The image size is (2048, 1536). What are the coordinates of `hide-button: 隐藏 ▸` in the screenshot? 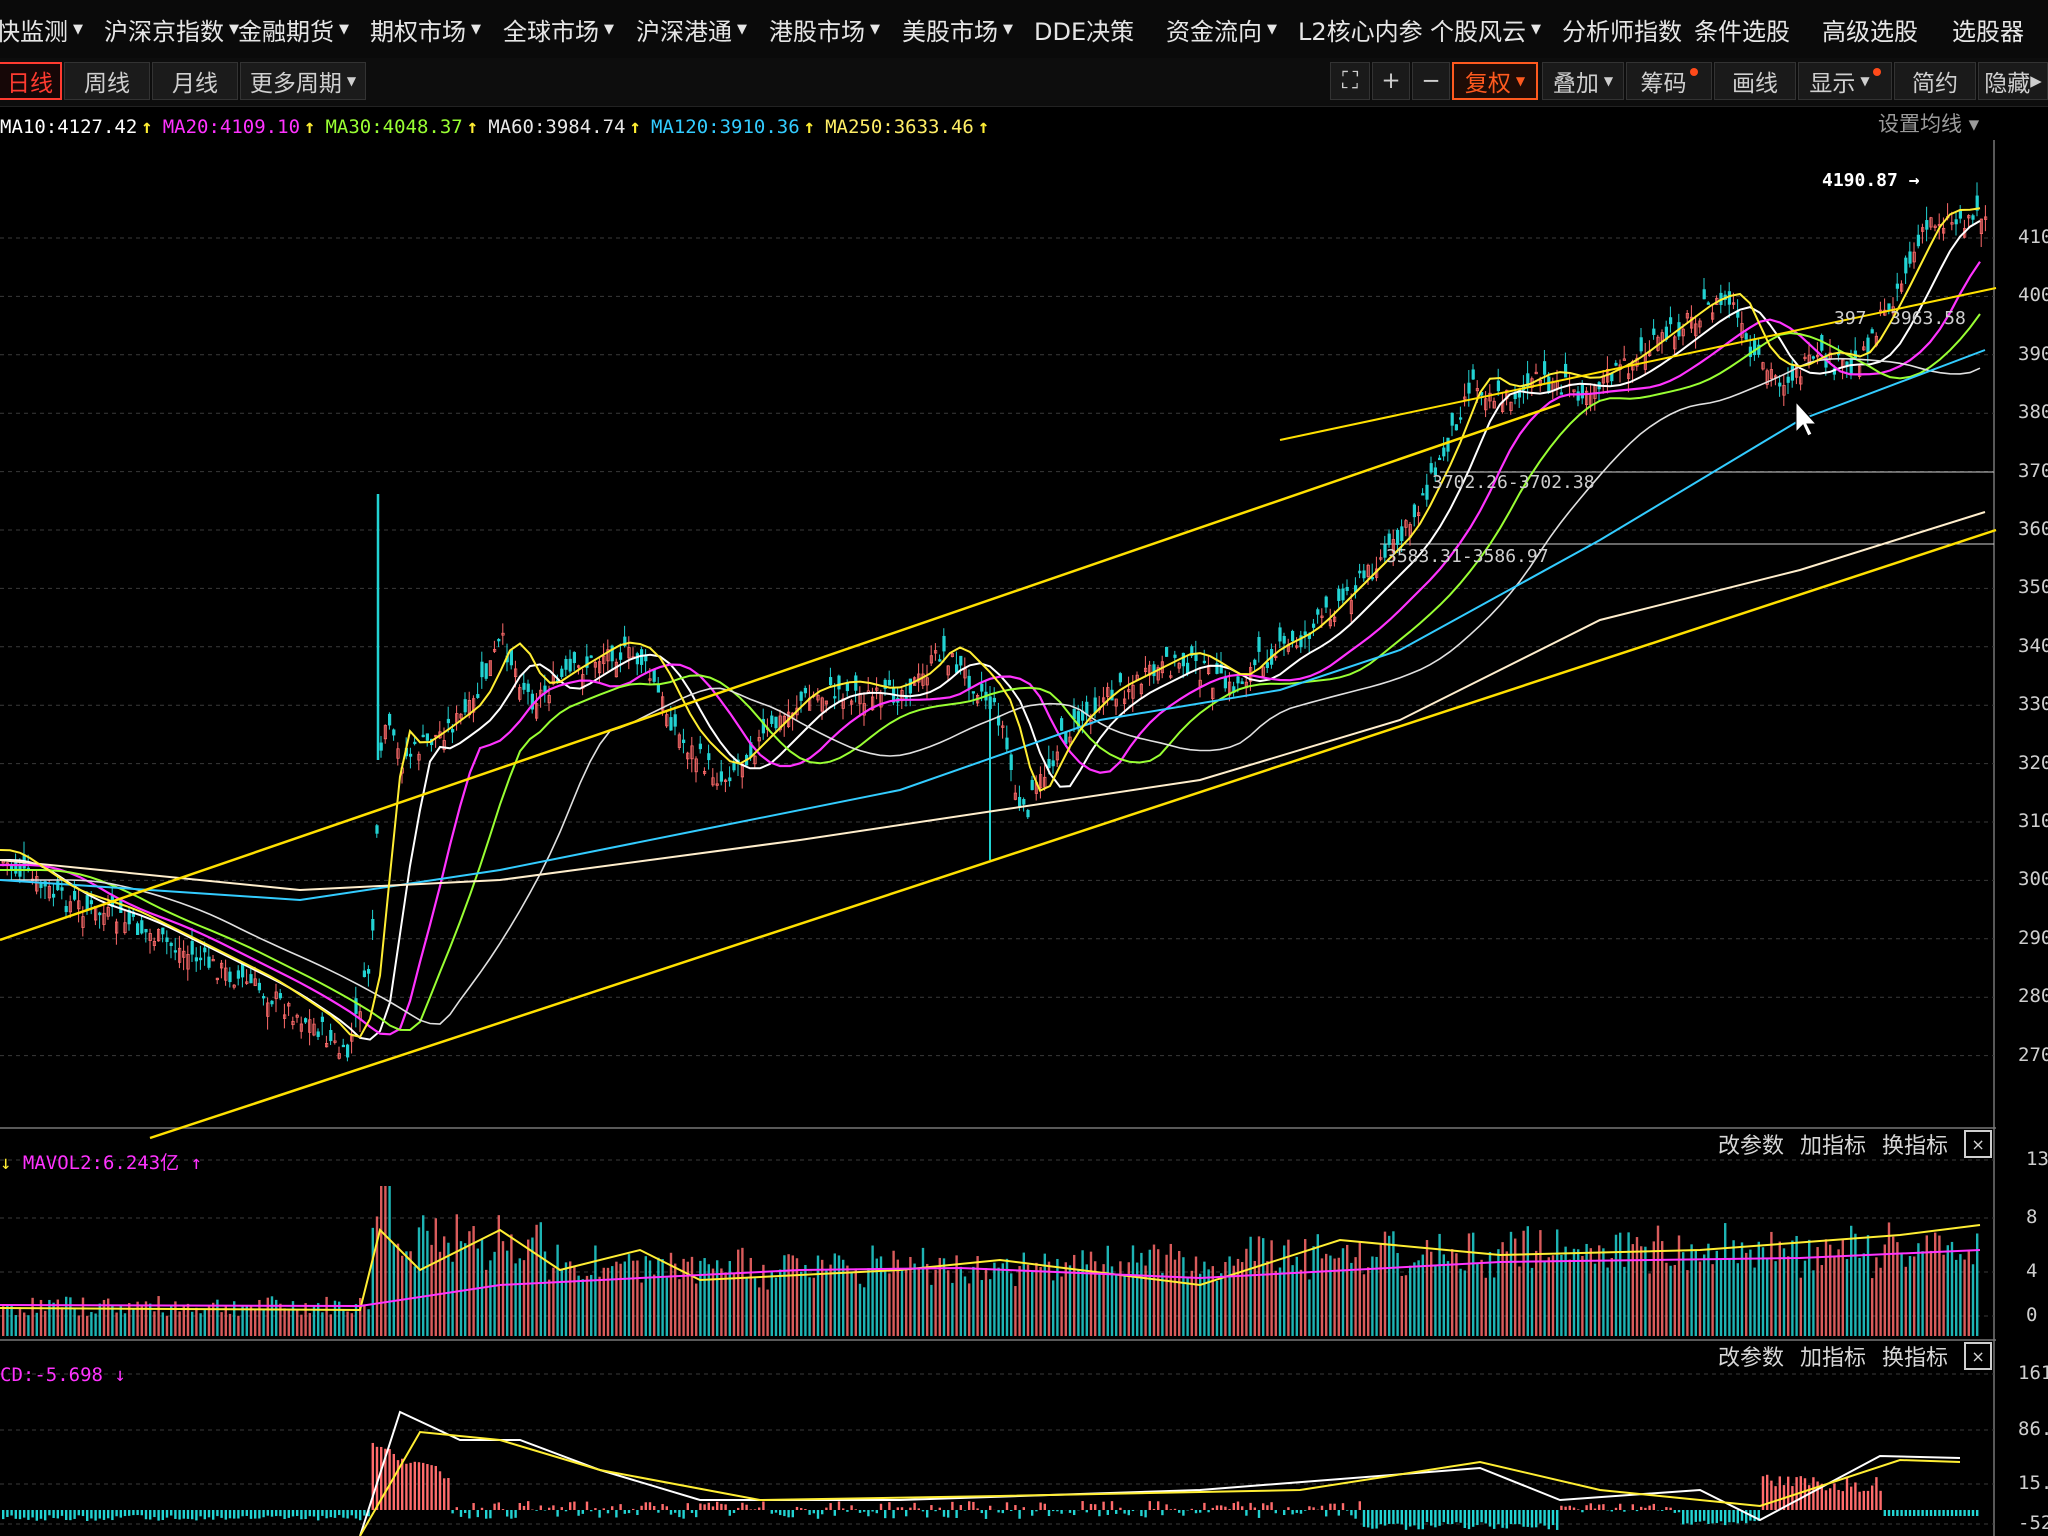 It's located at (2013, 81).